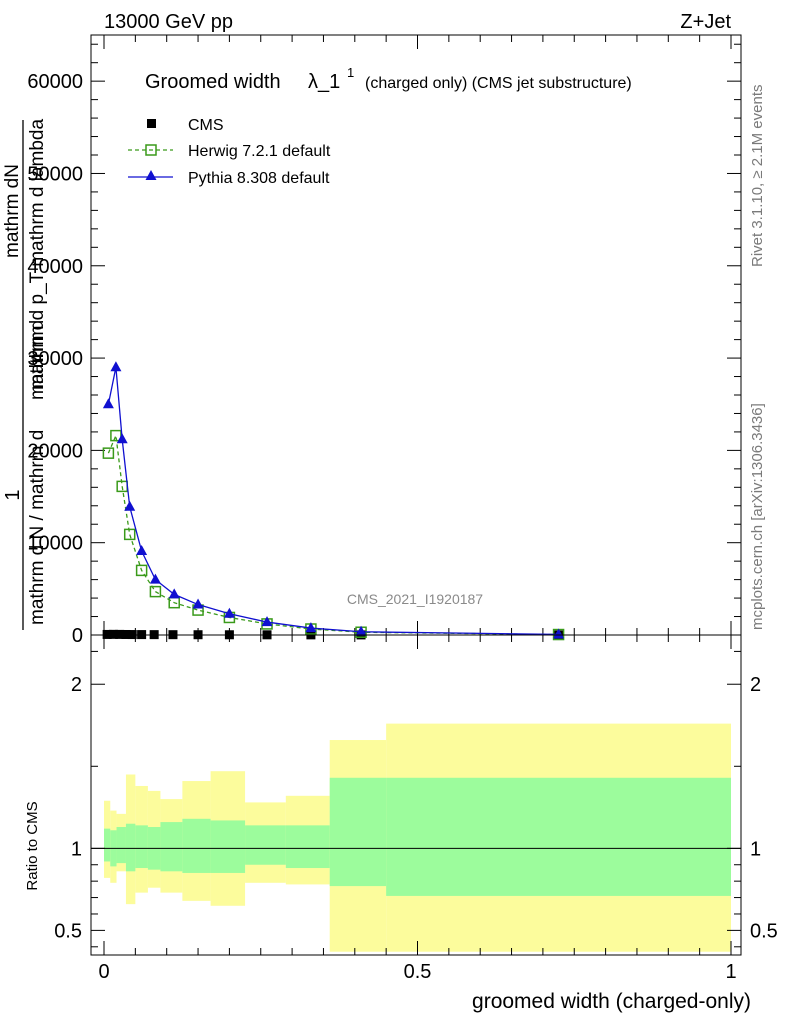 This screenshot has height=1024, width=786. Describe the element at coordinates (37, 527) in the screenshot. I see `y-label-line1: mathrm d N / mathrm d` at that location.